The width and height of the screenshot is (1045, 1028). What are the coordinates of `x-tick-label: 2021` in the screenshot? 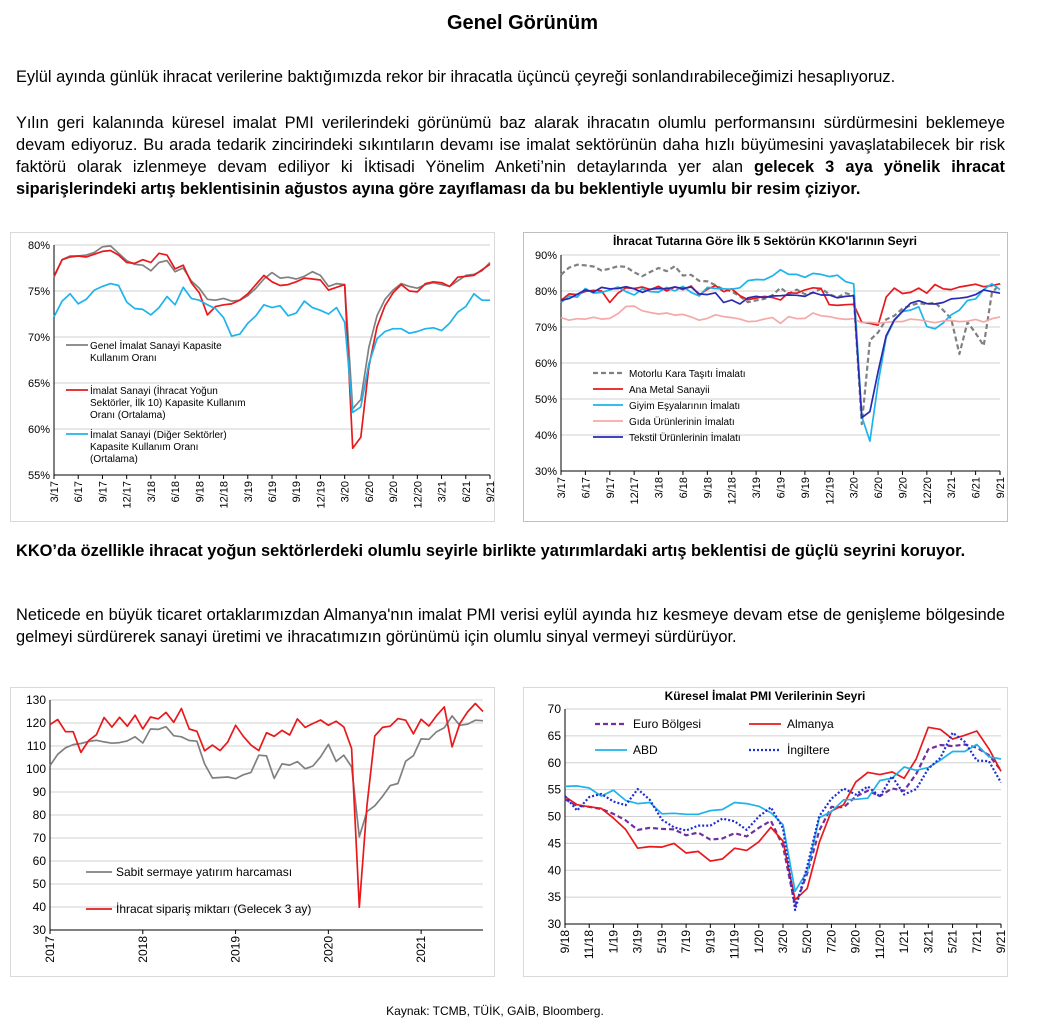 It's located at (421, 949).